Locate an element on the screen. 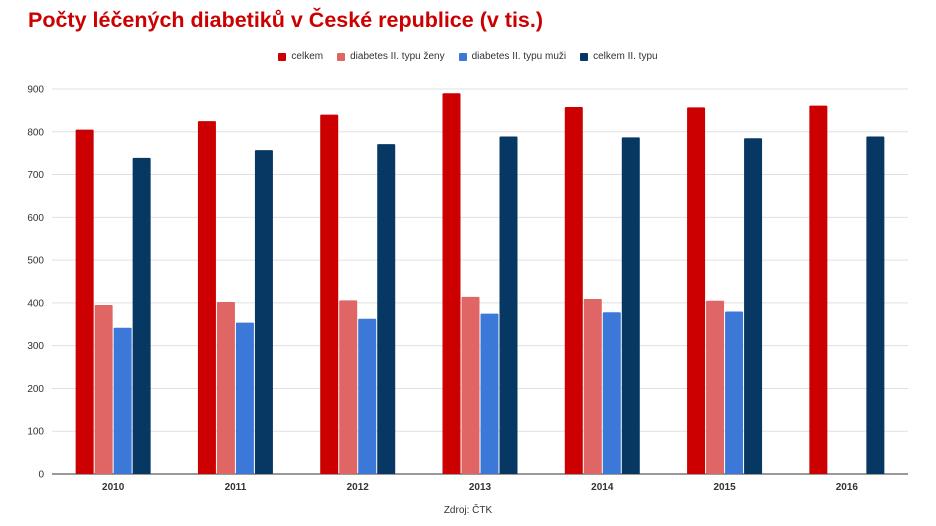  legend-label: diabetes II. typu ženy is located at coordinates (397, 56).